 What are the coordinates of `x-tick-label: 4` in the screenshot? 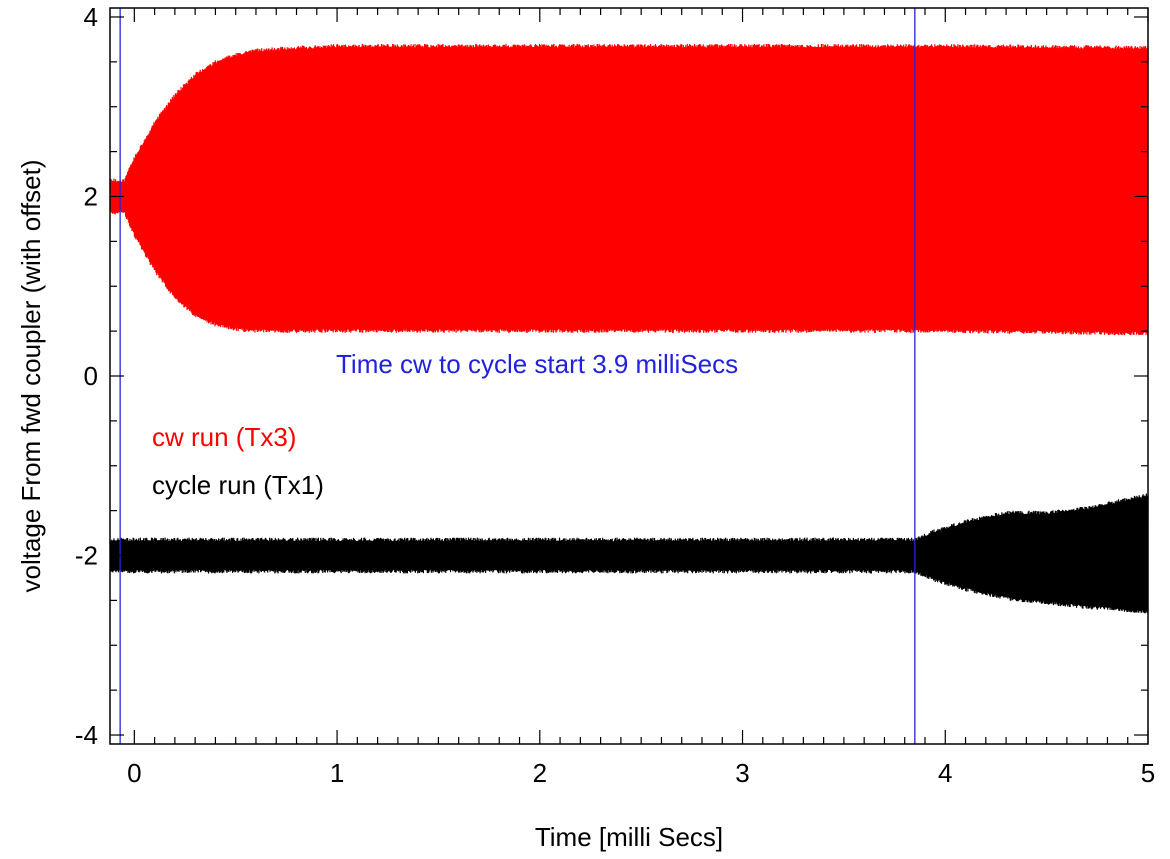 It's located at (945, 773).